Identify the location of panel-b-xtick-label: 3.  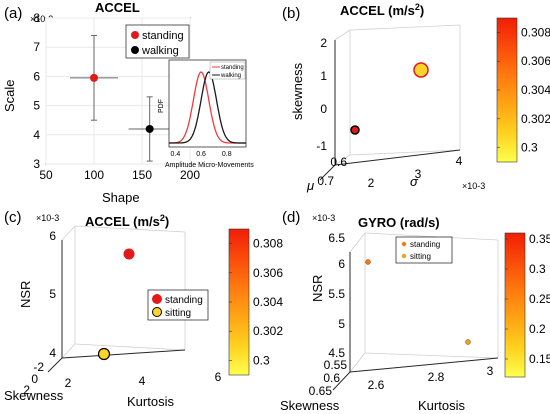
(418, 174).